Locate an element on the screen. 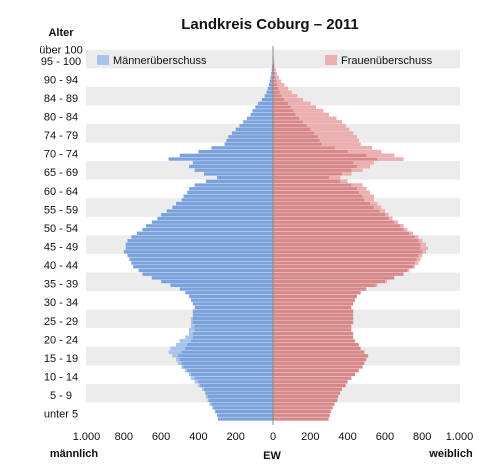 The image size is (500, 474). age-group-label: 15 - 19 is located at coordinates (61, 359).